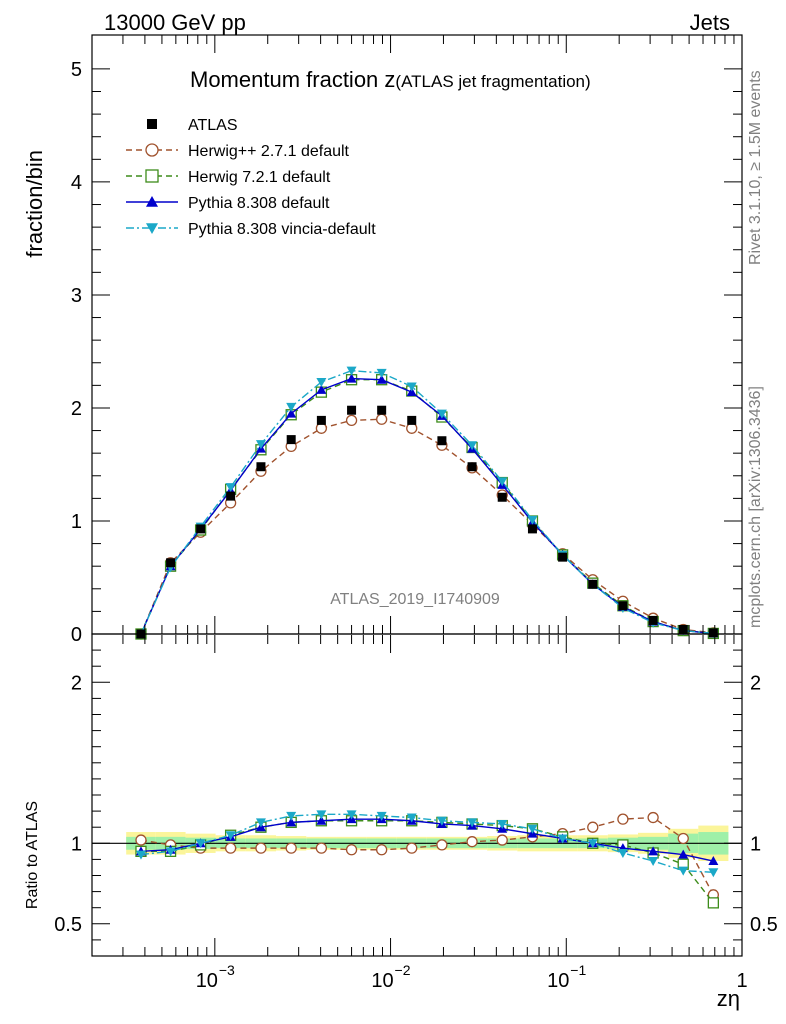 This screenshot has height=1024, width=786. Describe the element at coordinates (175, 22) in the screenshot. I see `energy-label: 13000 GeV pp` at that location.